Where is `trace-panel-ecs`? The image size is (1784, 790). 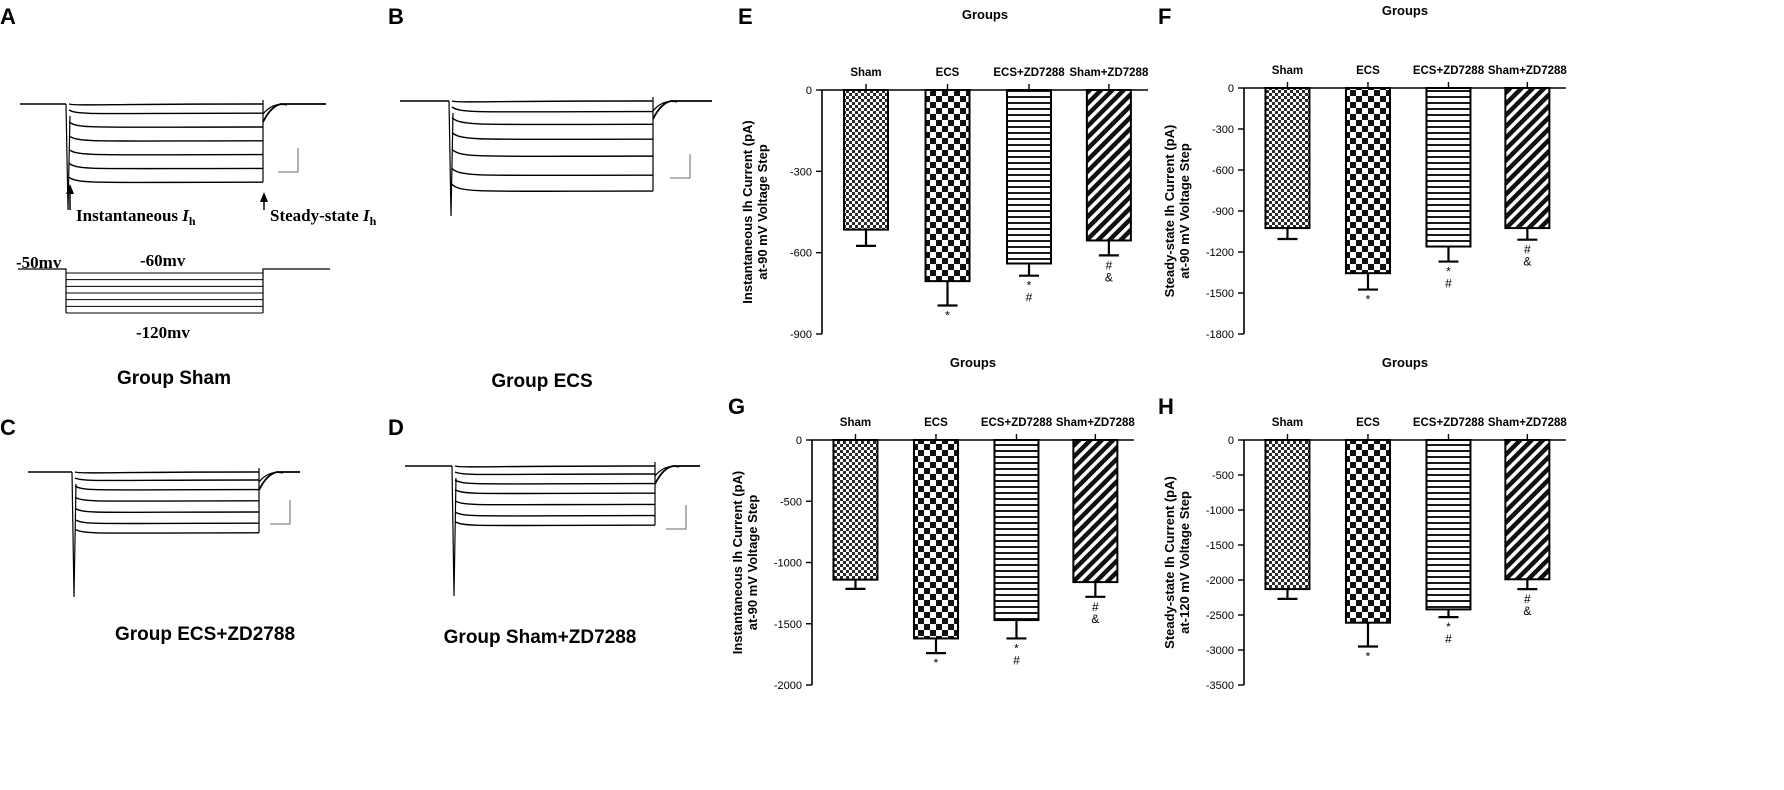
trace-panel-ecs is located at coordinates (556, 157).